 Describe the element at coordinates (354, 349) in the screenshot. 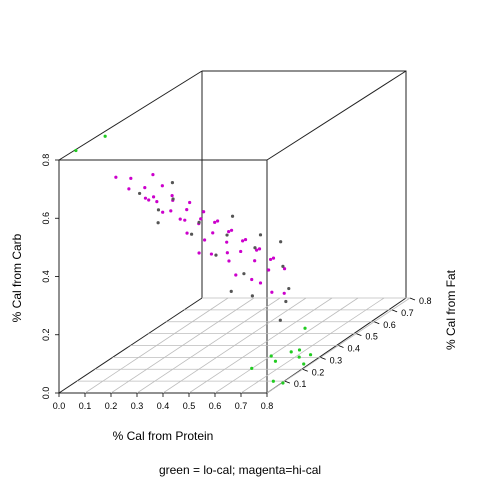

I see `y-tick-label: 0.4` at that location.